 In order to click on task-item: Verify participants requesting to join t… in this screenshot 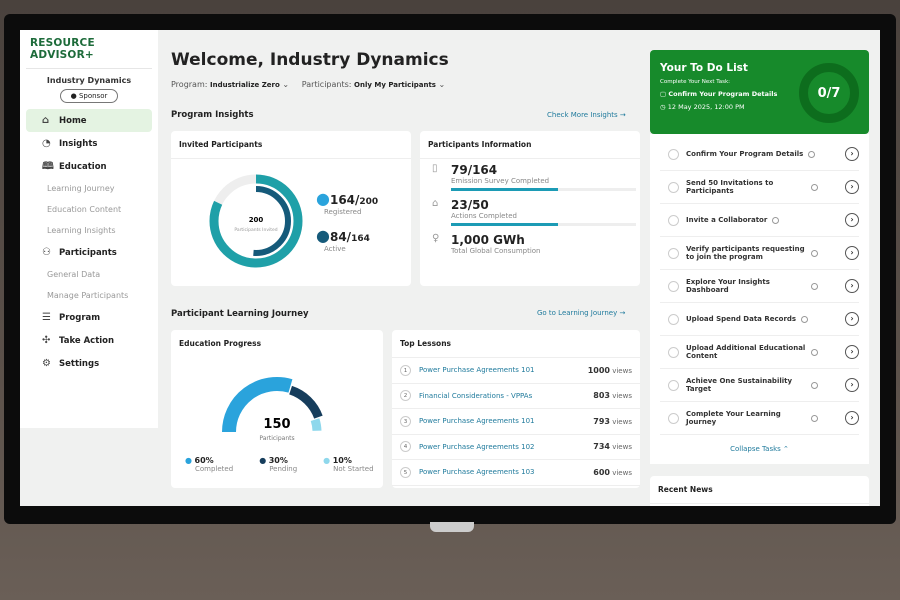, I will do `click(759, 253)`.